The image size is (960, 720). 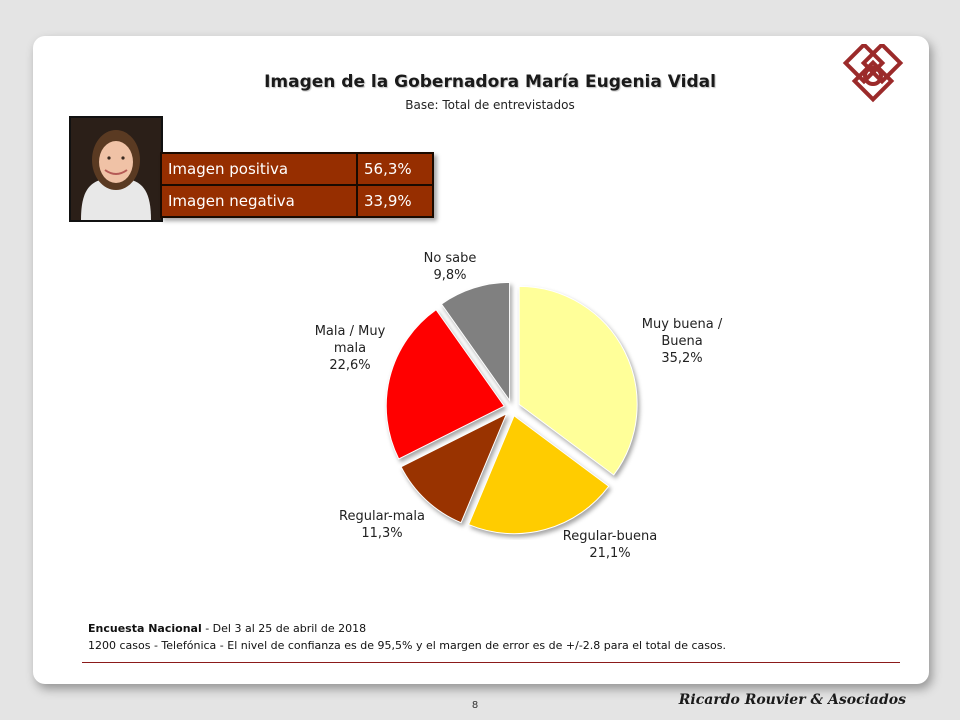 What do you see at coordinates (350, 340) in the screenshot?
I see `slice-category: Mala / Muy mala` at bounding box center [350, 340].